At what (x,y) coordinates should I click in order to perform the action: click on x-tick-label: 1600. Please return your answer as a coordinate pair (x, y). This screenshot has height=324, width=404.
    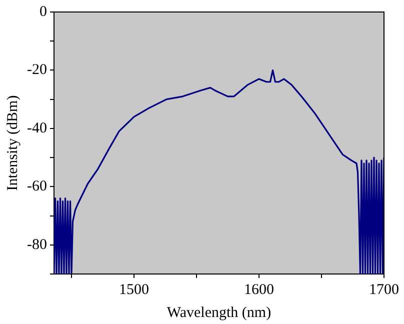
    Looking at the image, I should click on (259, 290).